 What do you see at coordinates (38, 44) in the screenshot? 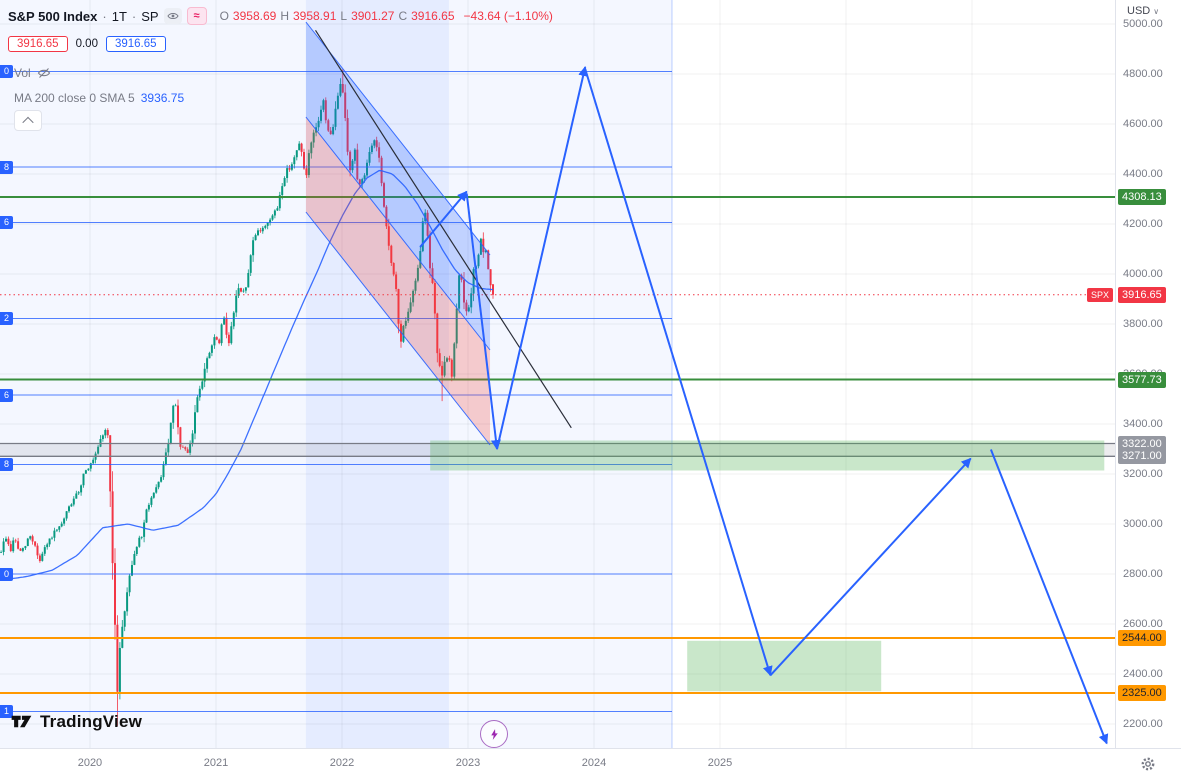
I see `price-box-red: 3916.65` at bounding box center [38, 44].